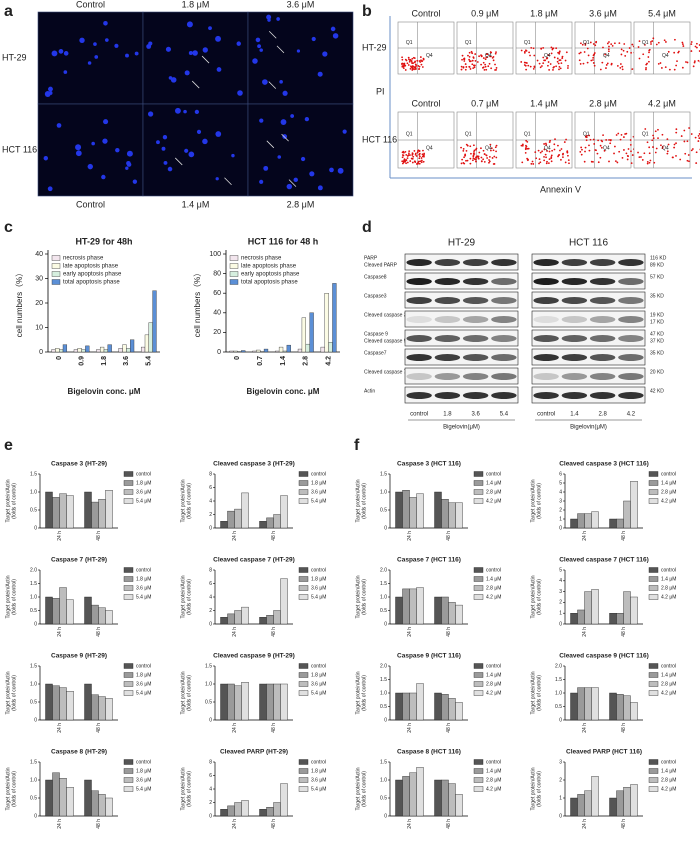  Describe the element at coordinates (560, 483) in the screenshot. I see `y-tick-label: 5` at that location.